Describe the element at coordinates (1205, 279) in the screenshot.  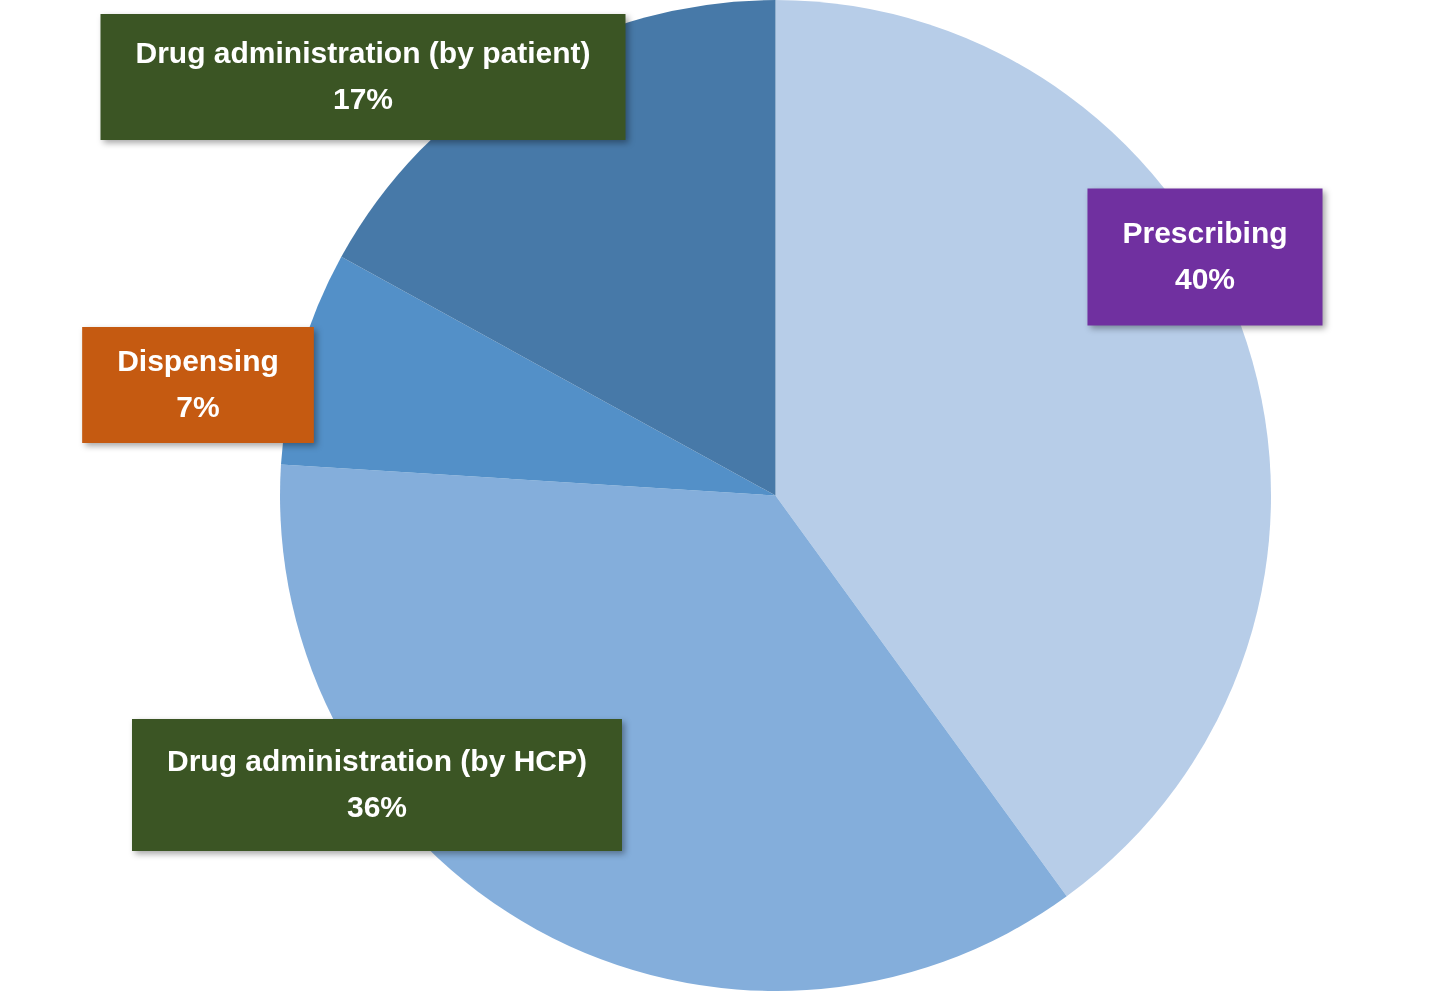
I see `data-label: 40%` at that location.